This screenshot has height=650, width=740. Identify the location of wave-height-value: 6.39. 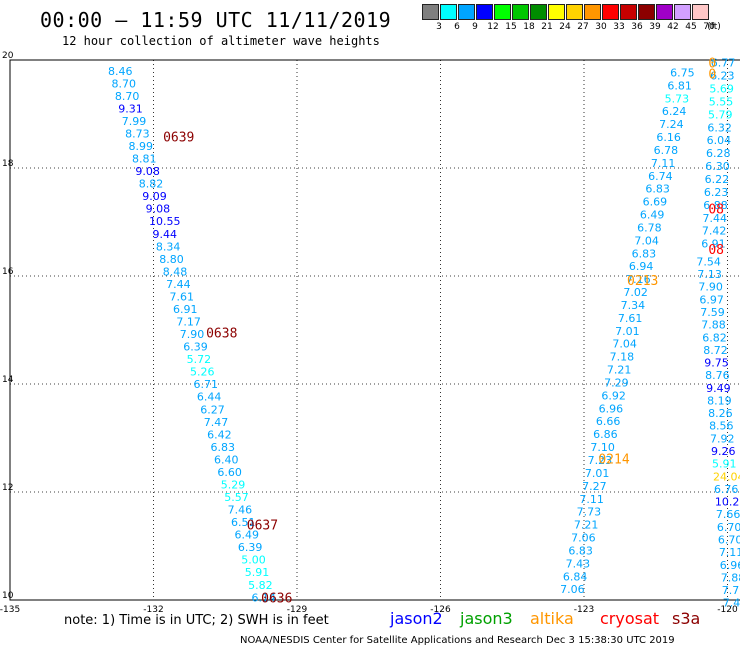
(250, 547).